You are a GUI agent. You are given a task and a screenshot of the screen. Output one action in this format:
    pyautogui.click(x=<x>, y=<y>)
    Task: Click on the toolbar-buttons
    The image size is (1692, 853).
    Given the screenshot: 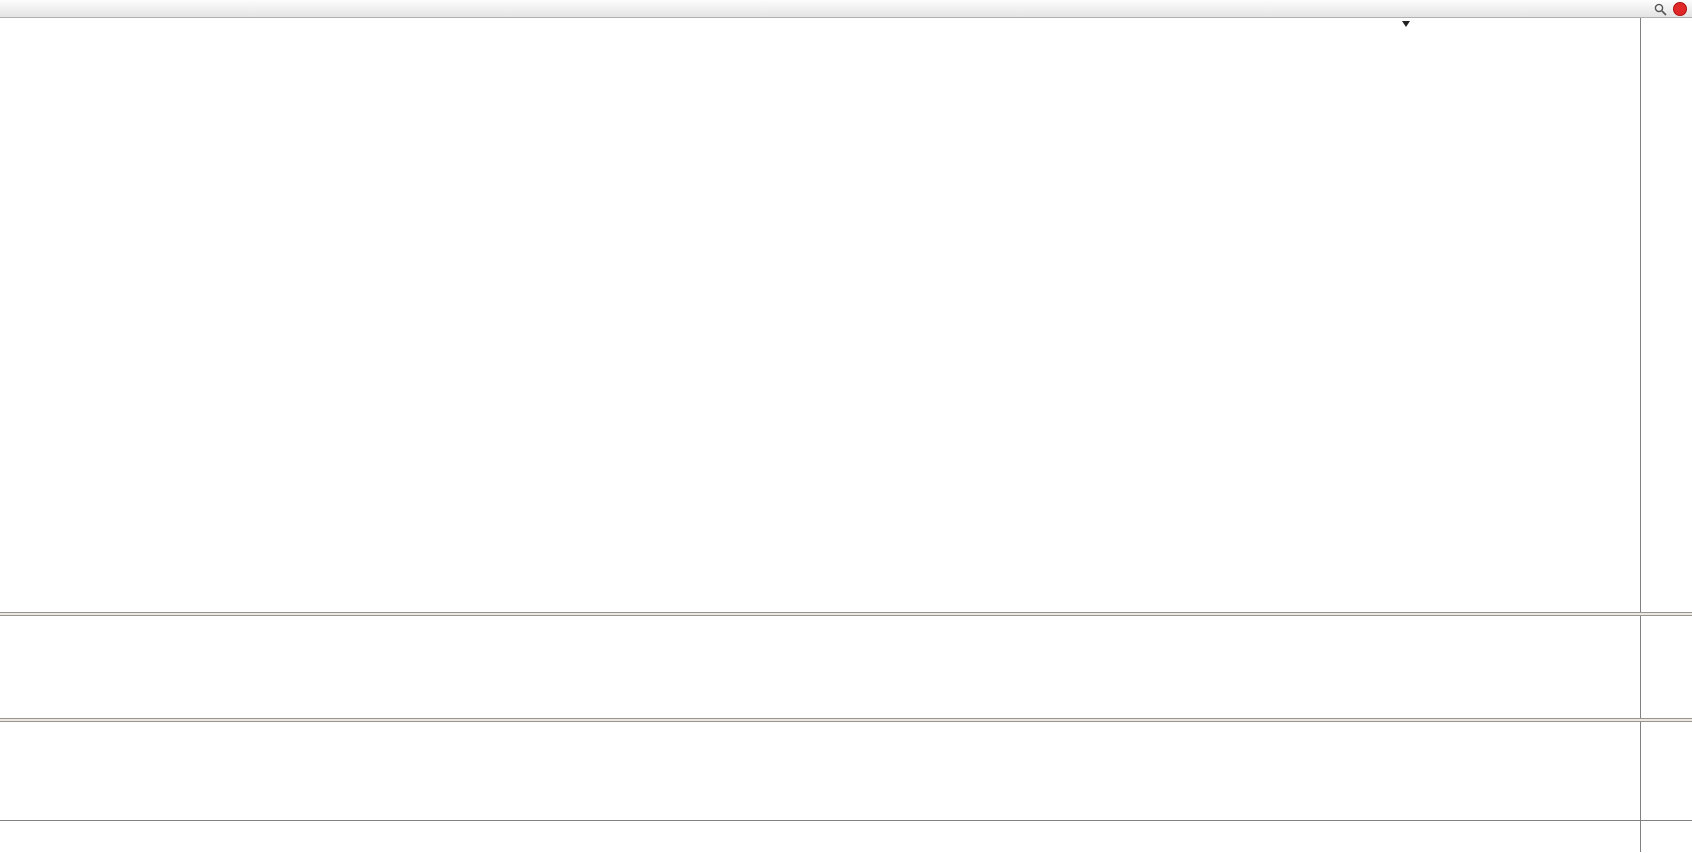 What is the action you would take?
    pyautogui.click(x=846, y=8)
    